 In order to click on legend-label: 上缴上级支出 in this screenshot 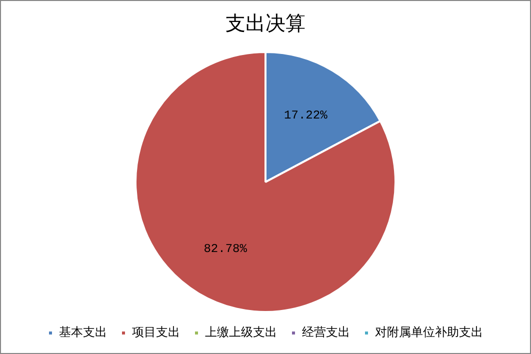, I will do `click(241, 332)`.